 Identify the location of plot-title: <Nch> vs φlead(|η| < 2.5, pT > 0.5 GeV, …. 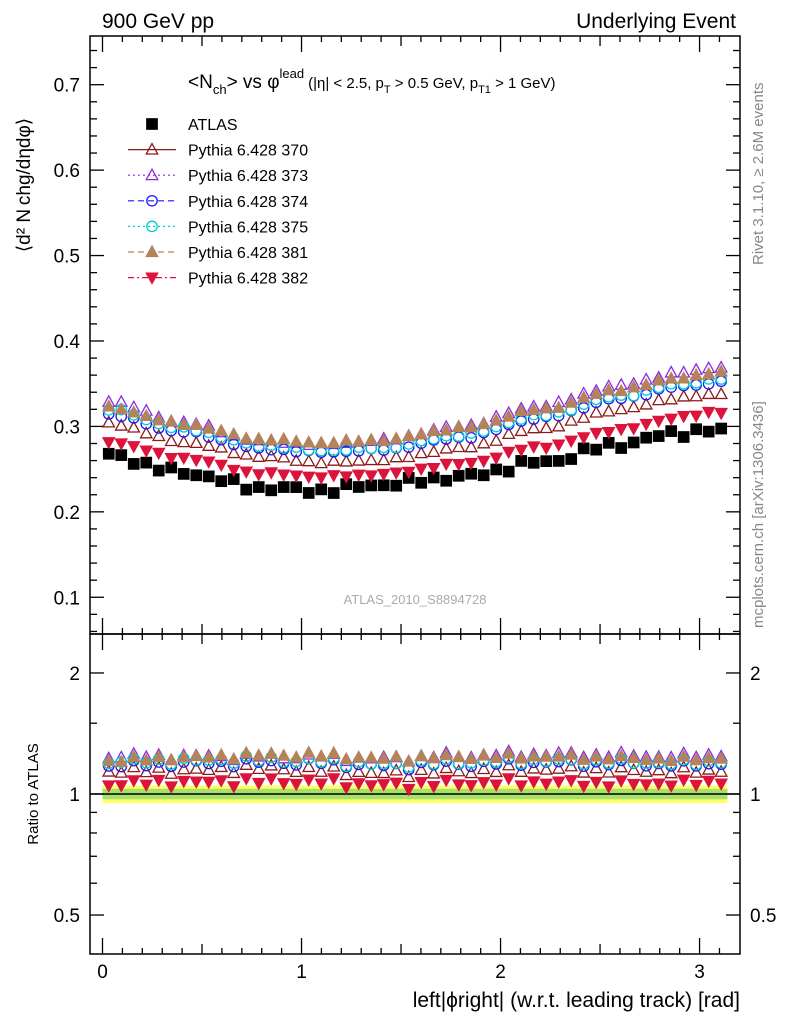
(372, 81).